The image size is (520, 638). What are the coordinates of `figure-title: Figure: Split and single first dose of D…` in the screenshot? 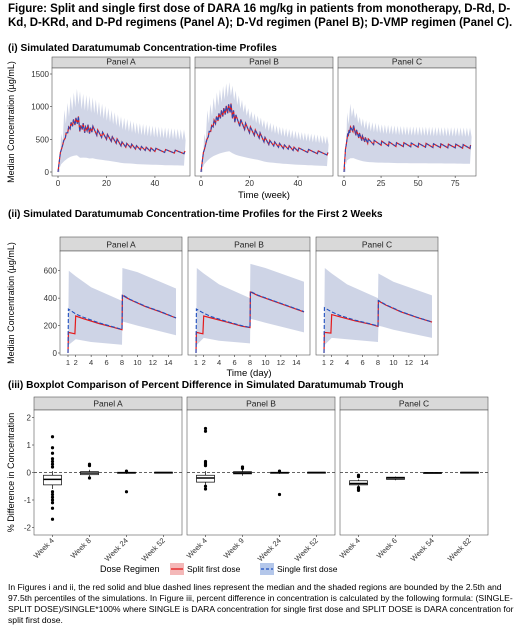 It's located at (260, 16).